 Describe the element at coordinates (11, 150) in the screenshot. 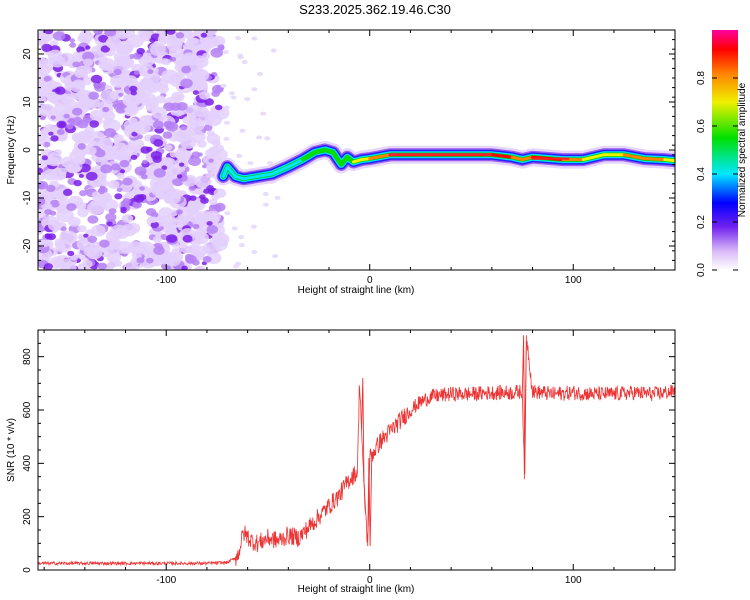

I see `spectrogram-y-axis-title: Frequency (Hz)` at that location.